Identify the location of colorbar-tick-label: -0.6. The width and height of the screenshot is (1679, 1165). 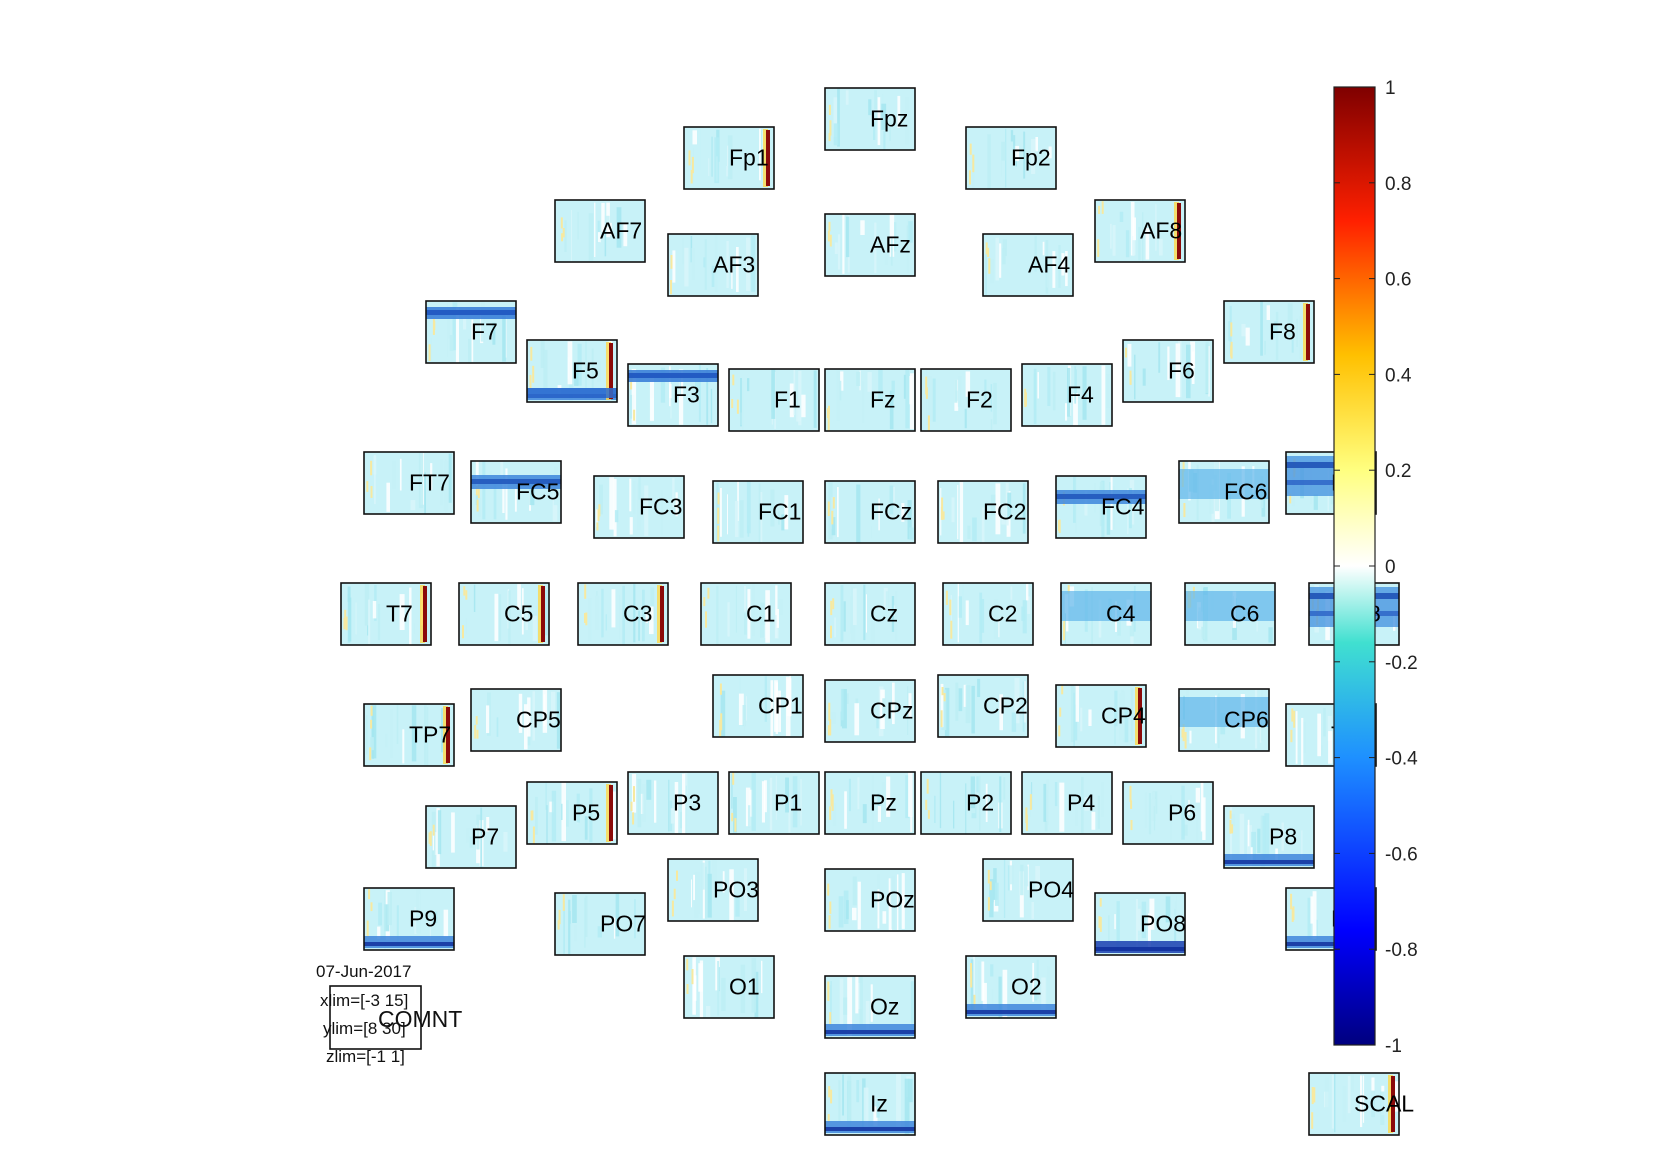
(1401, 854).